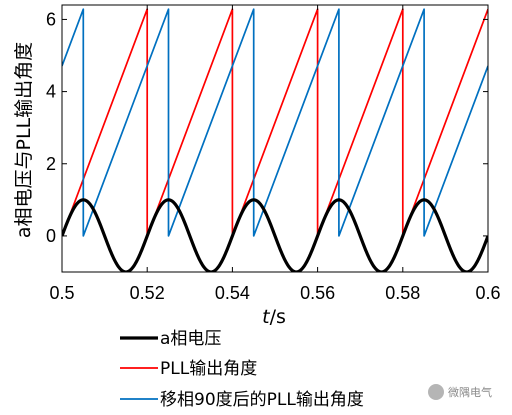 This screenshot has height=415, width=512. I want to click on y-tick-label: 2, so click(51, 164).